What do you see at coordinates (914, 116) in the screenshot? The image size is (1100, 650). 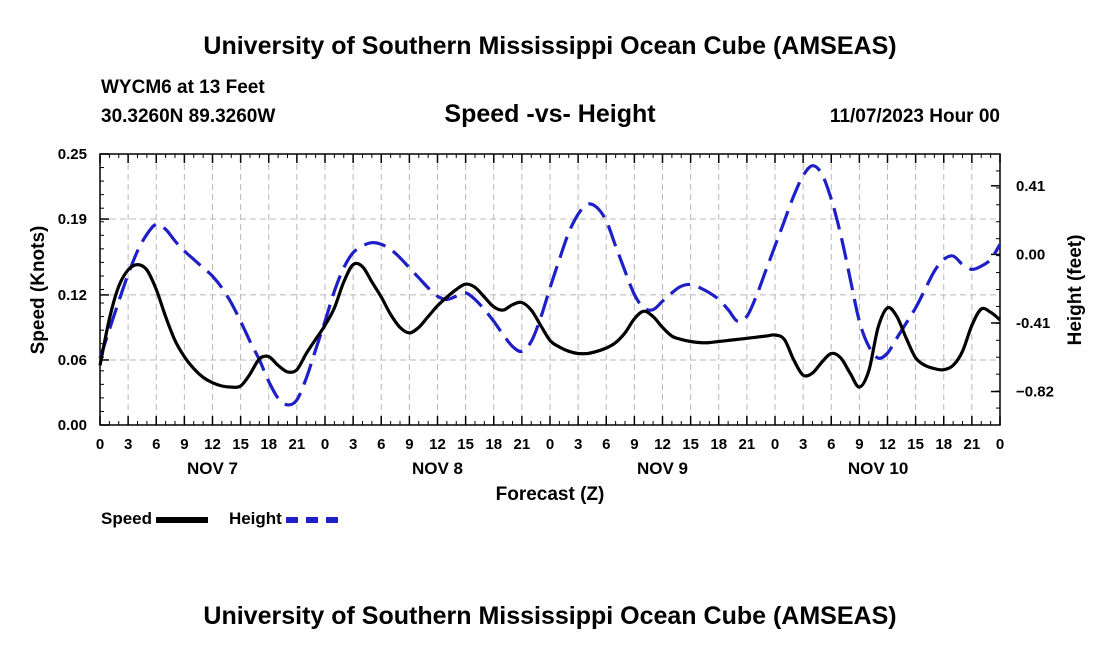 I see `forecast-date: 11/07/2023 Hour 00` at bounding box center [914, 116].